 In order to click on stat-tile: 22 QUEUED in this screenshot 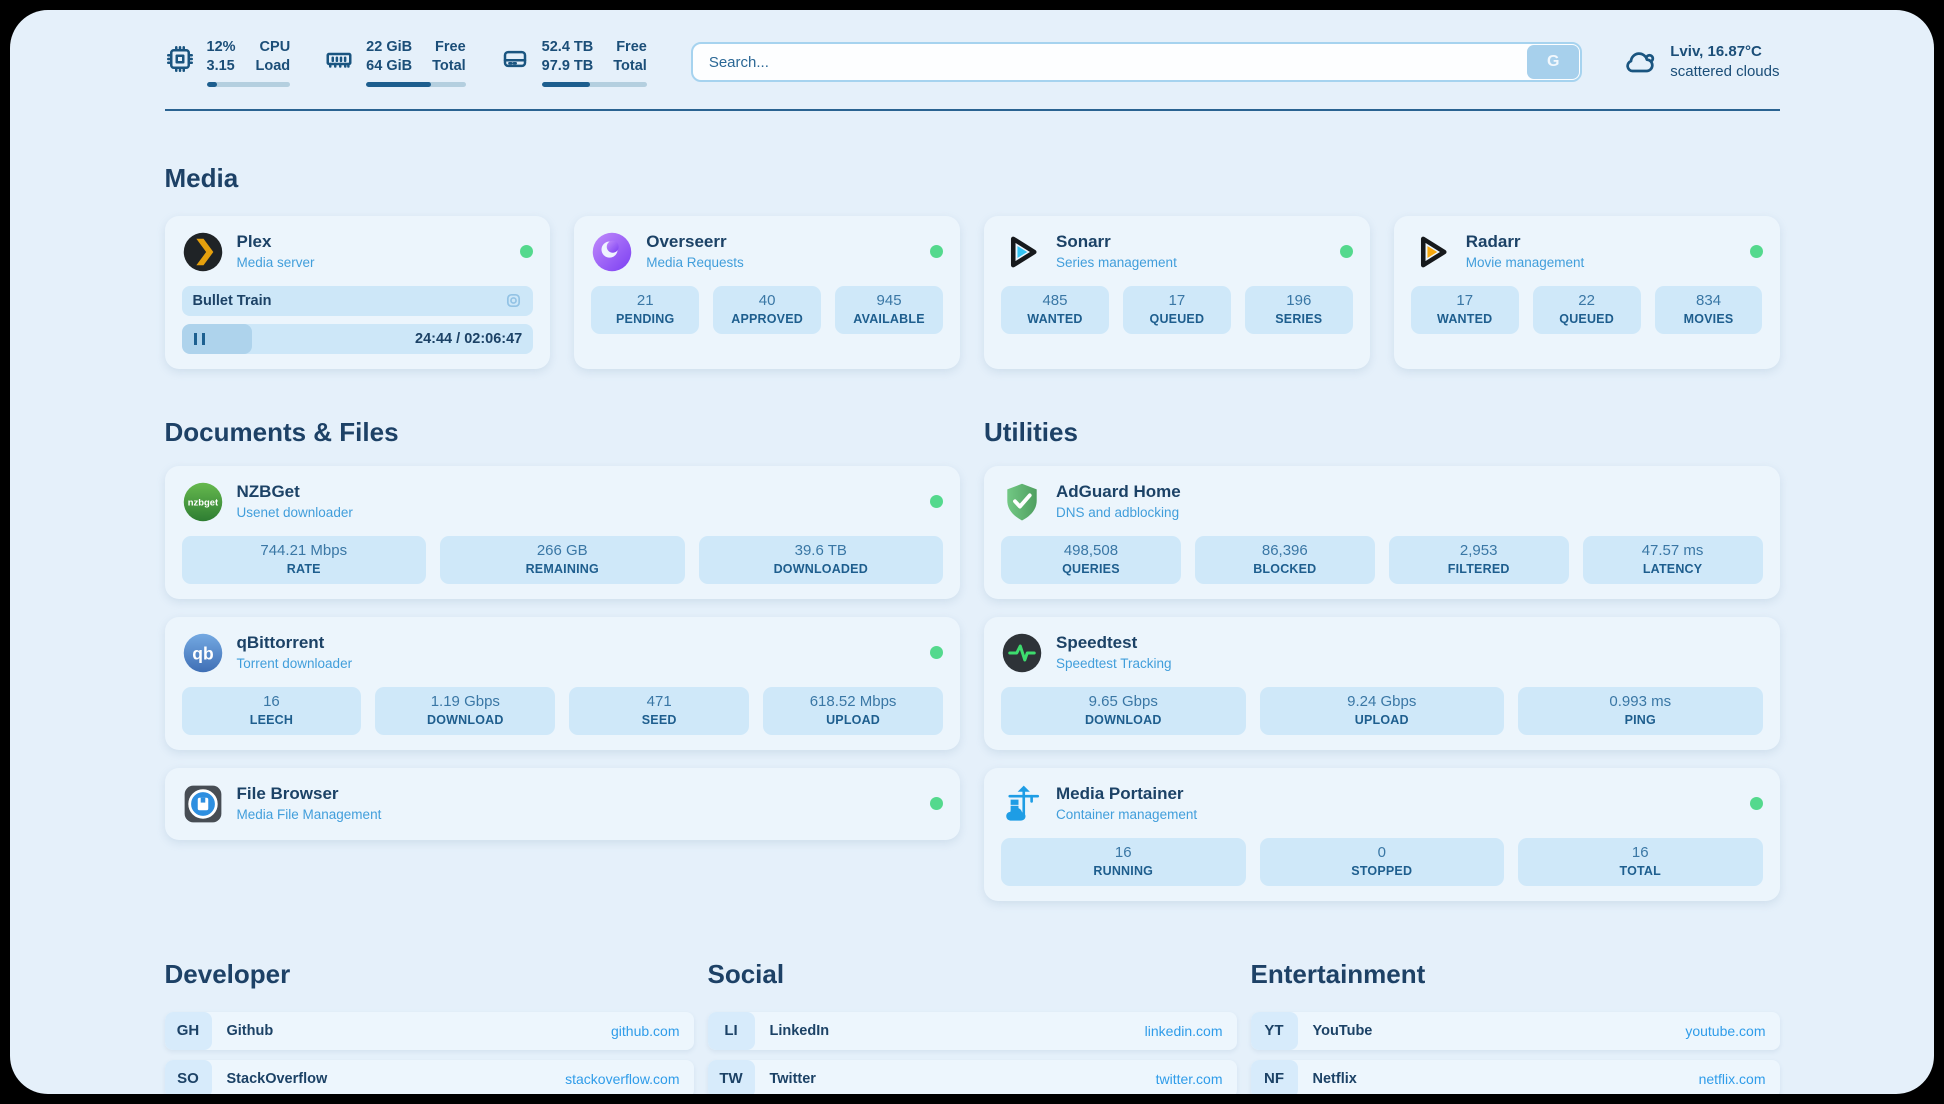, I will do `click(1586, 309)`.